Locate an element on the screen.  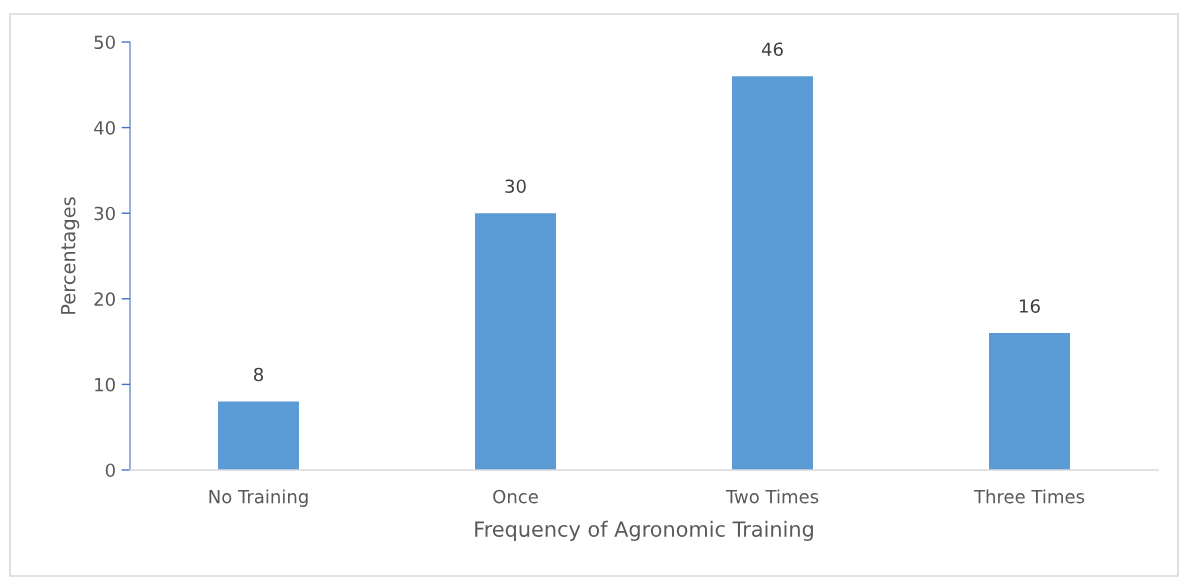
x-tick-label: No Training is located at coordinates (258, 498).